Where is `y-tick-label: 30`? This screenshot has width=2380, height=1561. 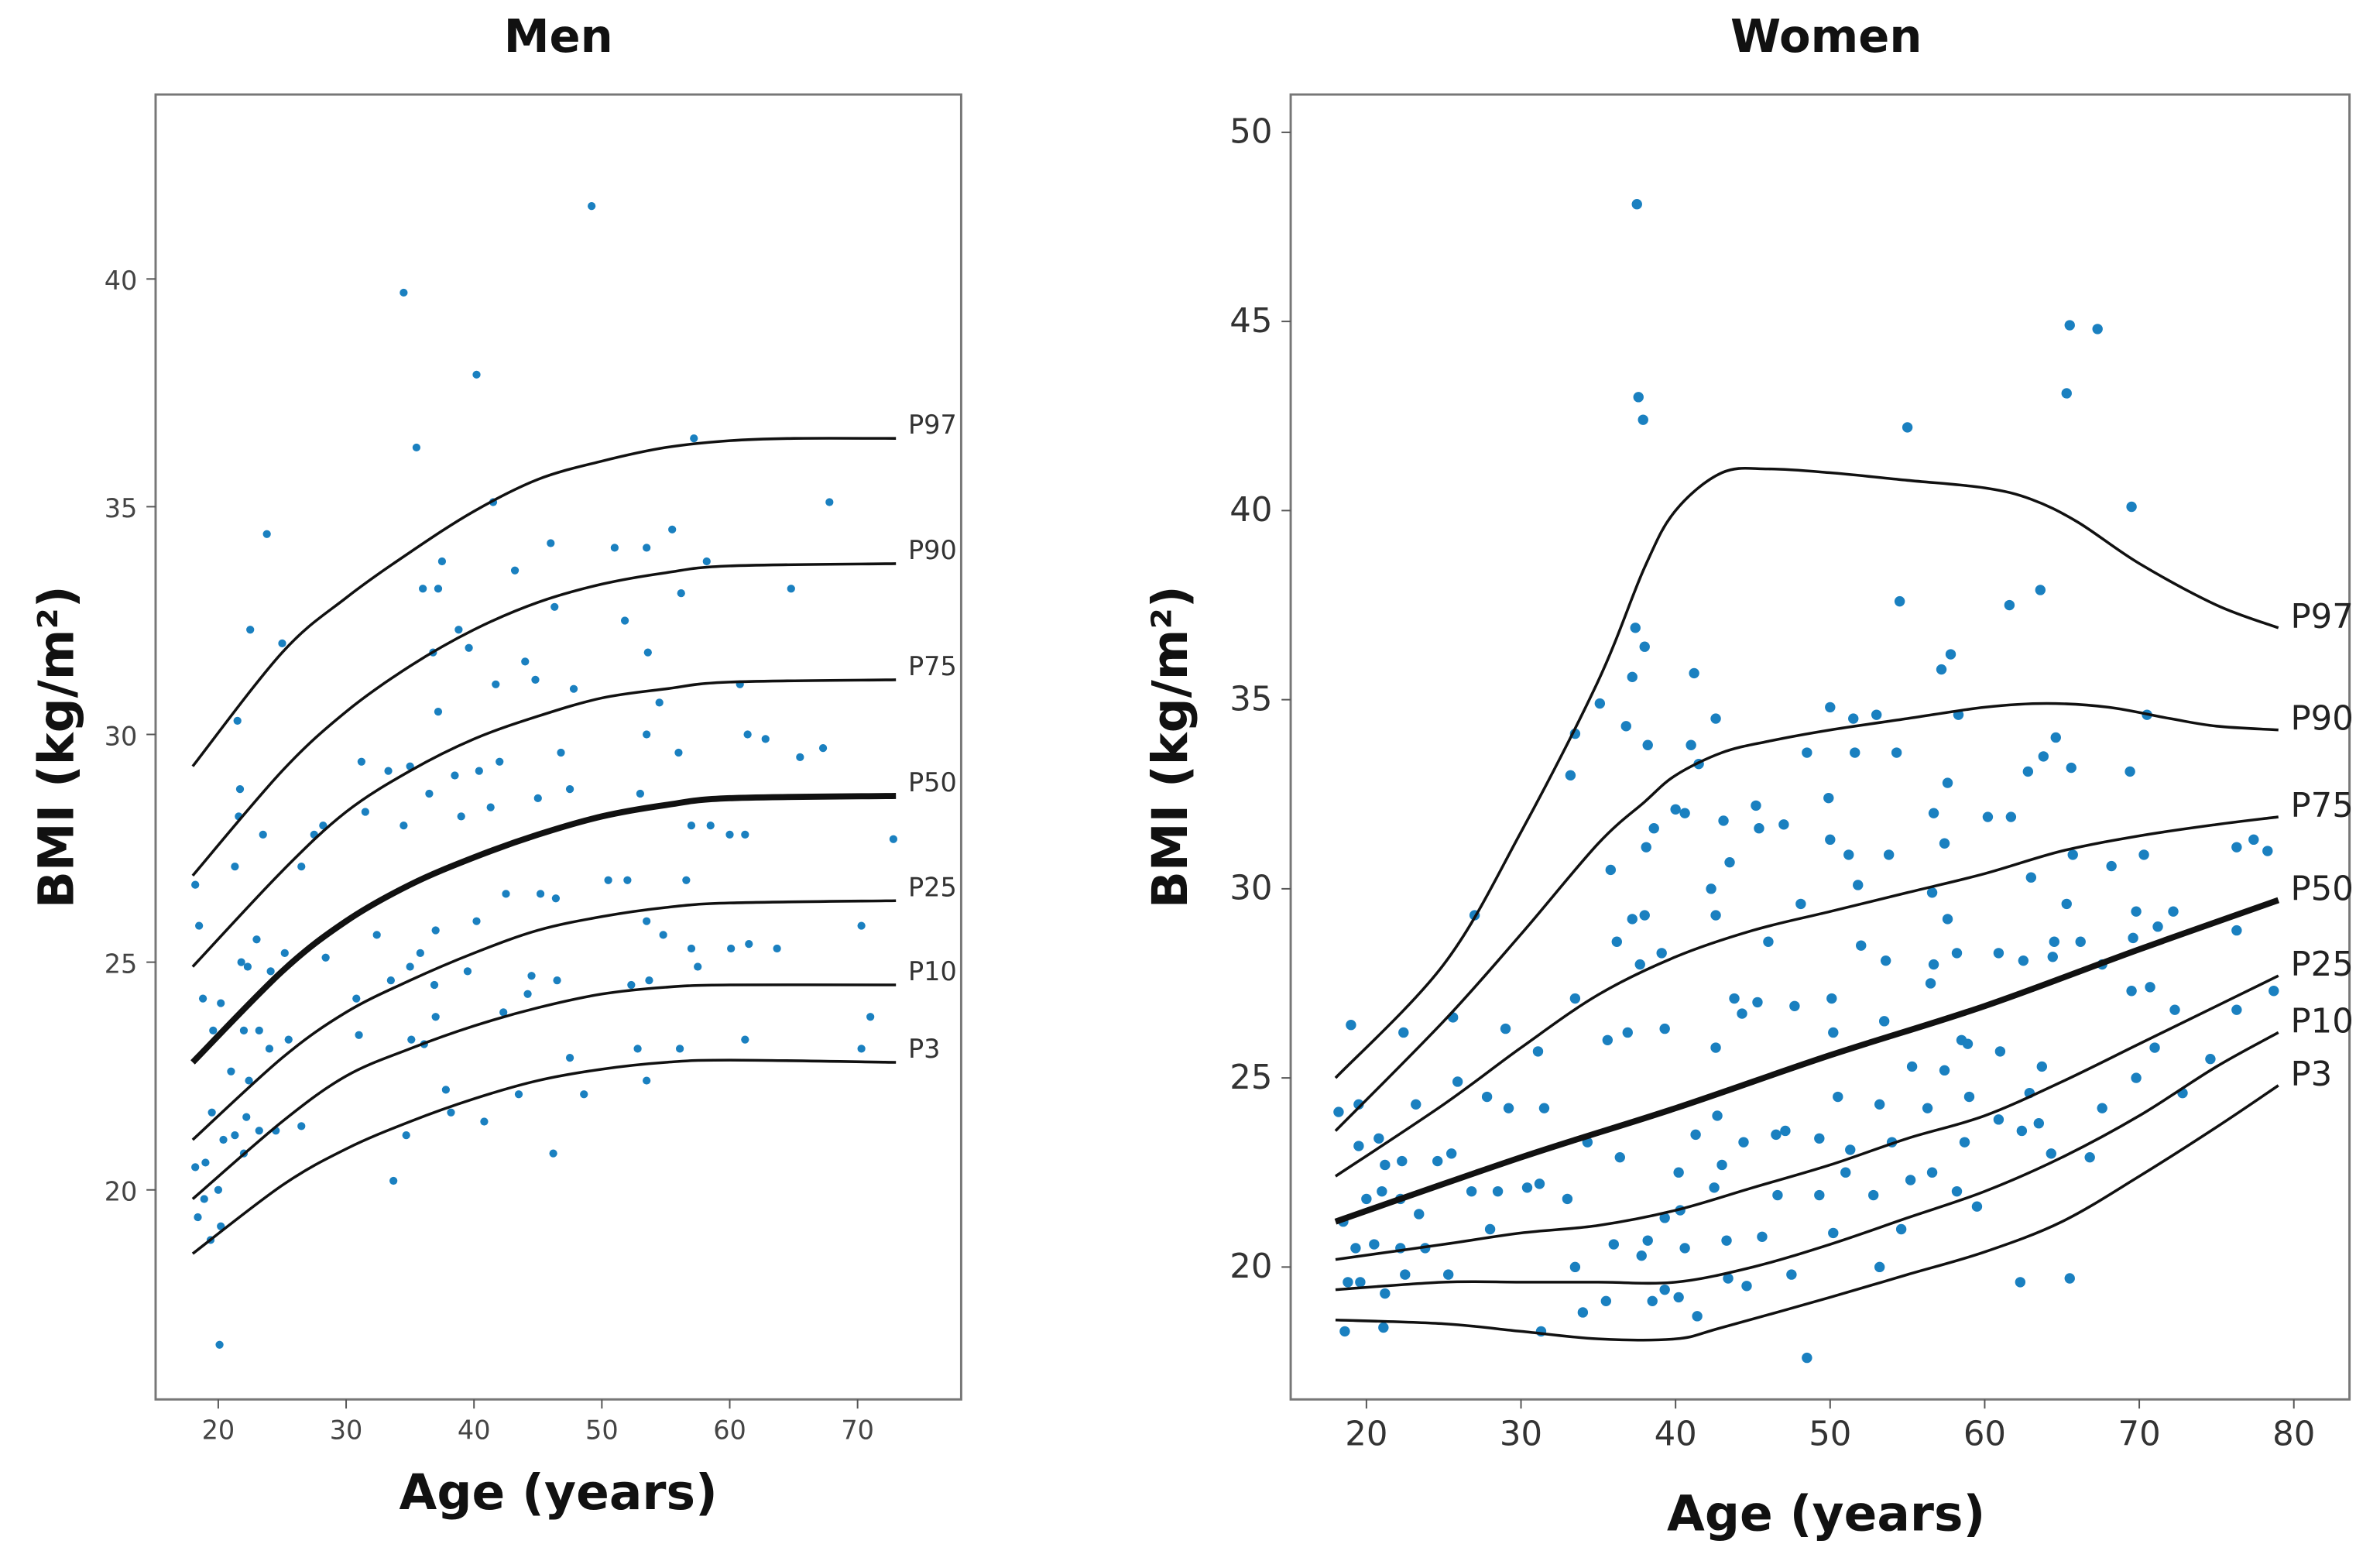 y-tick-label: 30 is located at coordinates (122, 736).